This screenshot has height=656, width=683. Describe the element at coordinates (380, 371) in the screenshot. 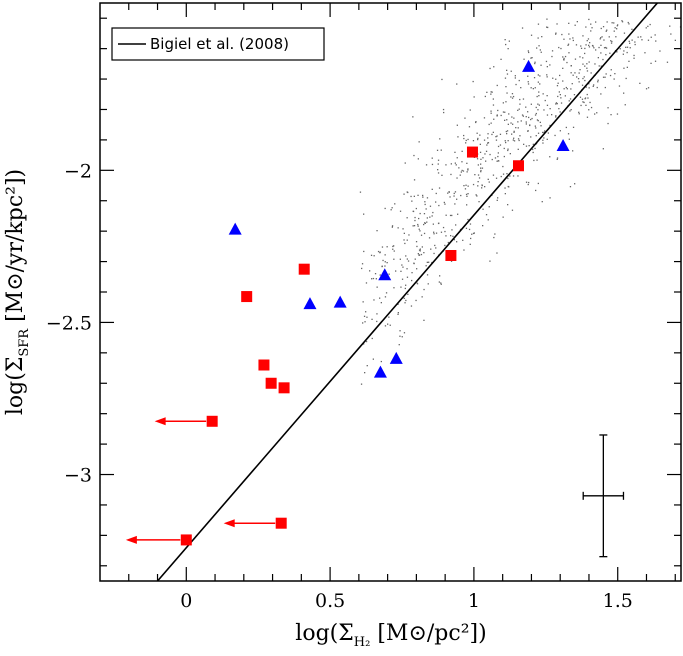

I see `blue-triangle-marker` at that location.